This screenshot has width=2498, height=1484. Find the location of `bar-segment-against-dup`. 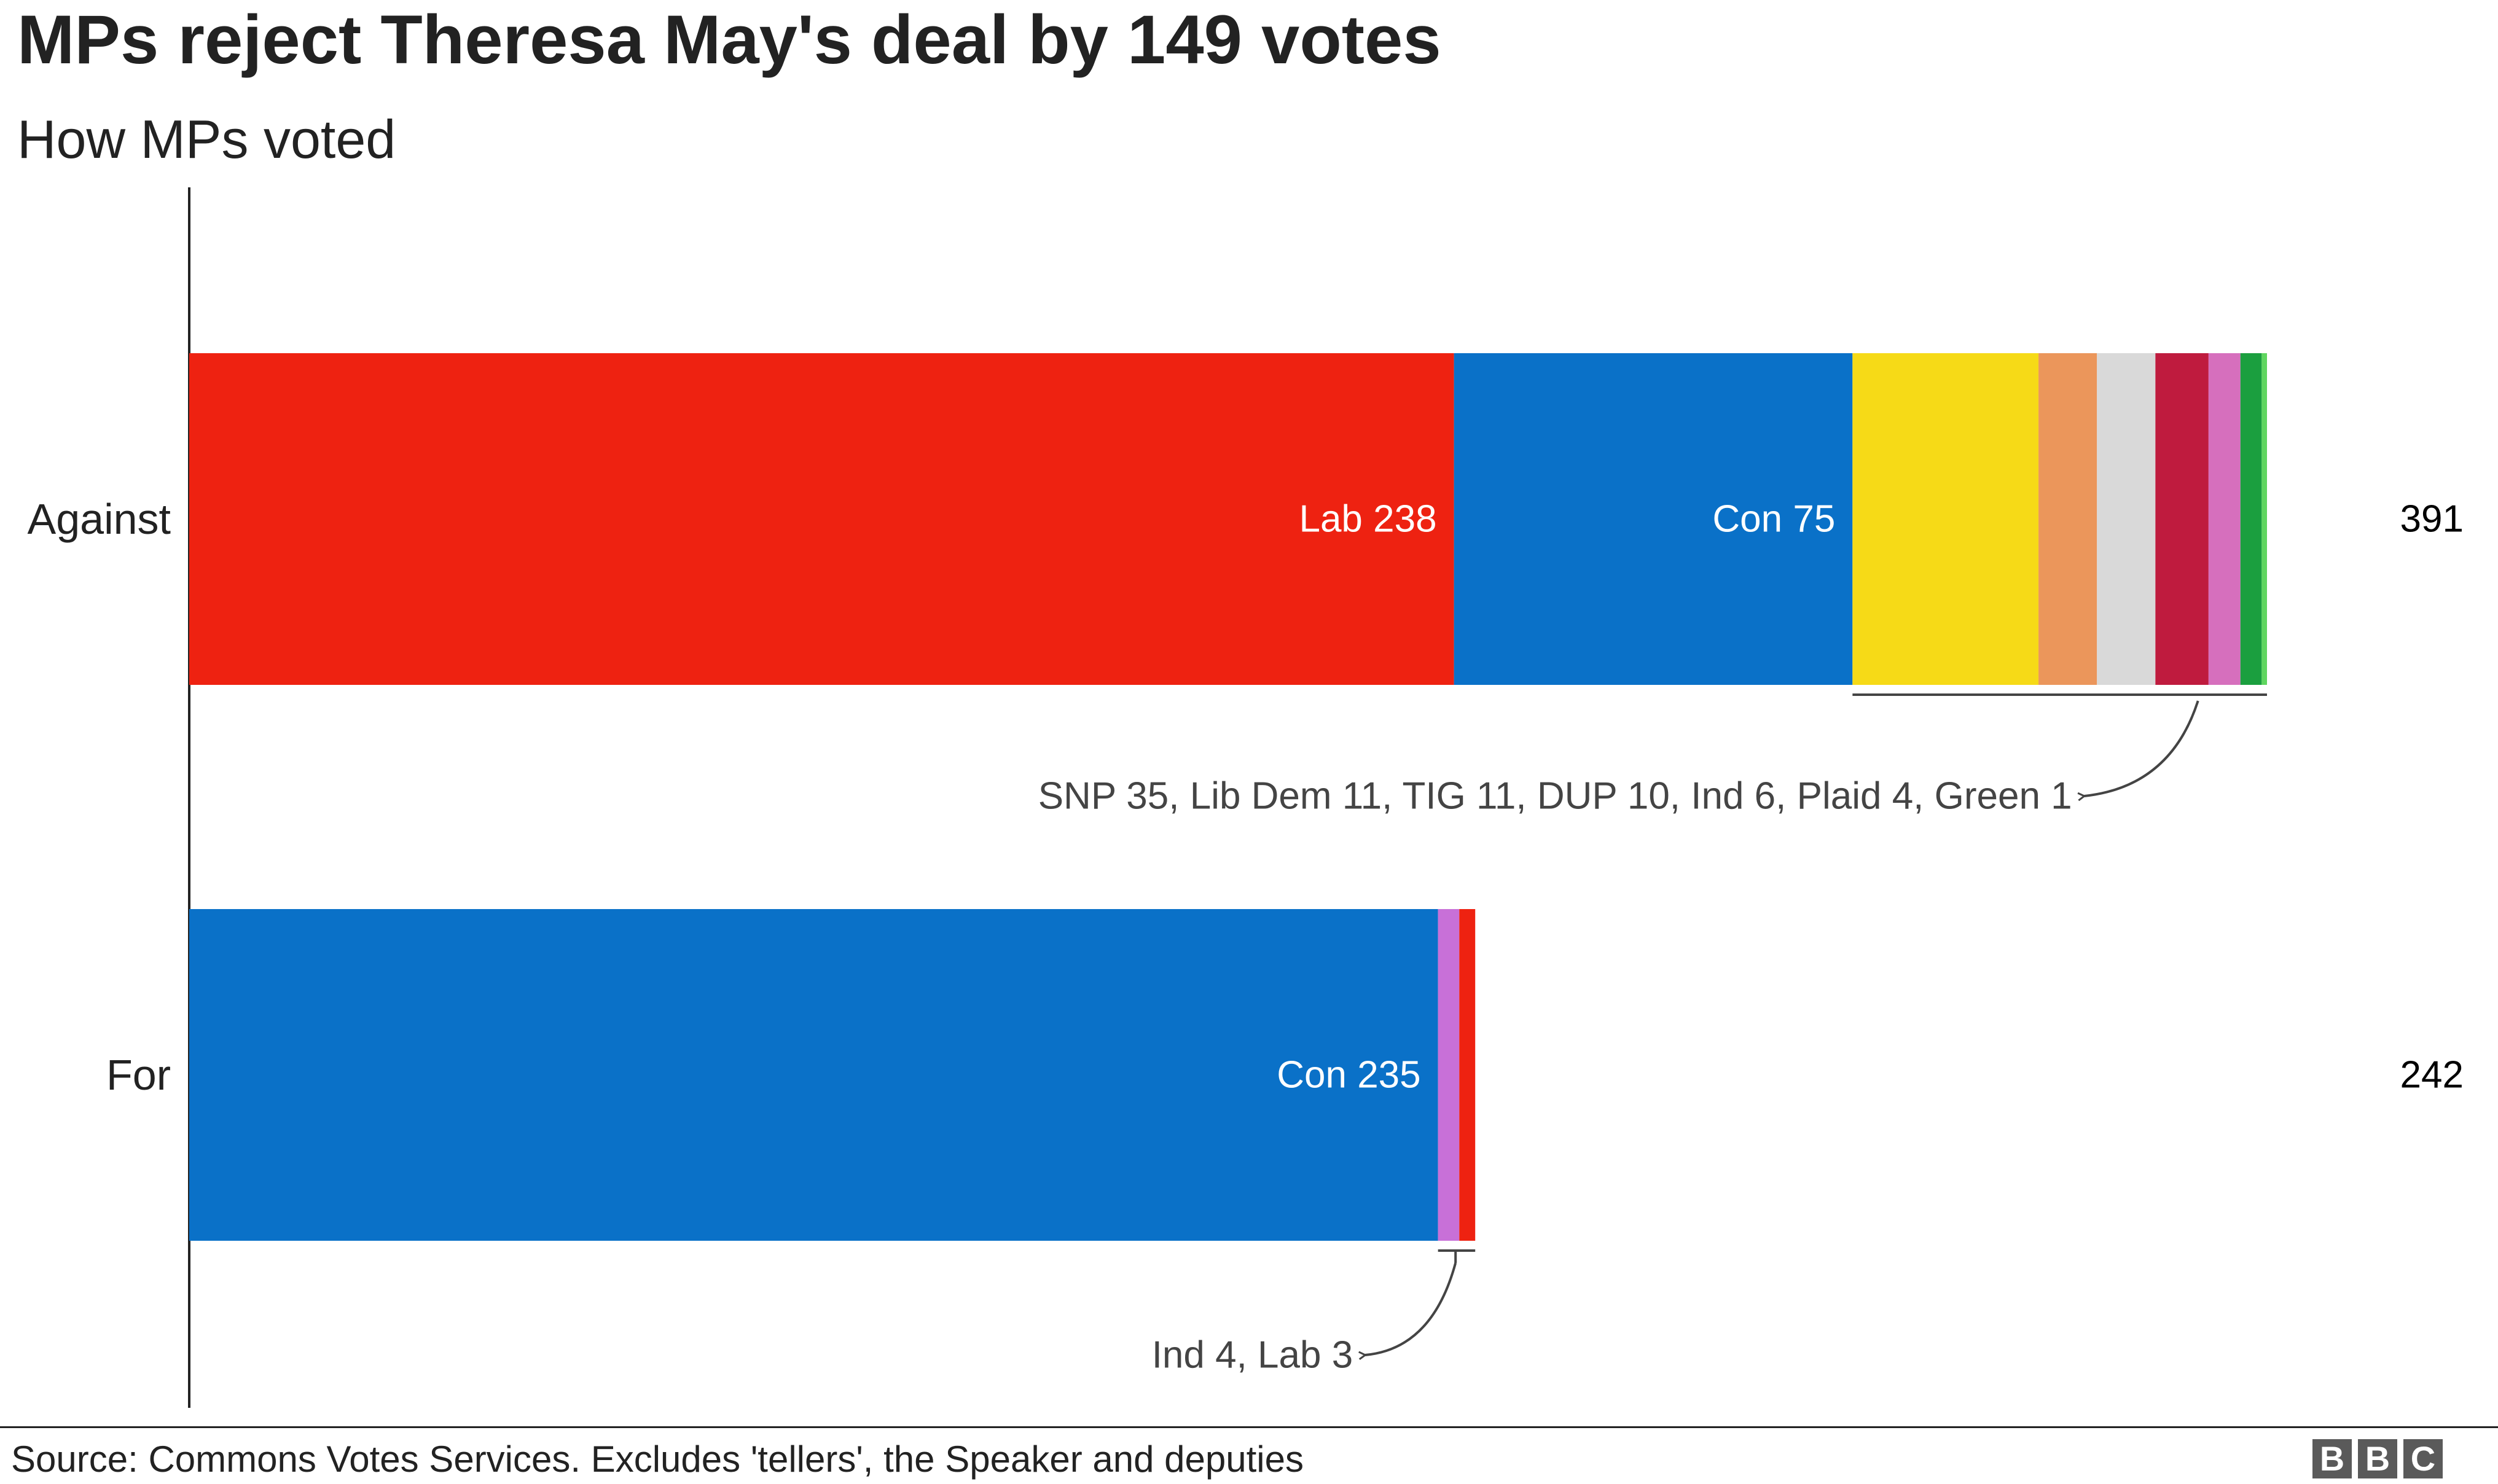

bar-segment-against-dup is located at coordinates (2182, 519).